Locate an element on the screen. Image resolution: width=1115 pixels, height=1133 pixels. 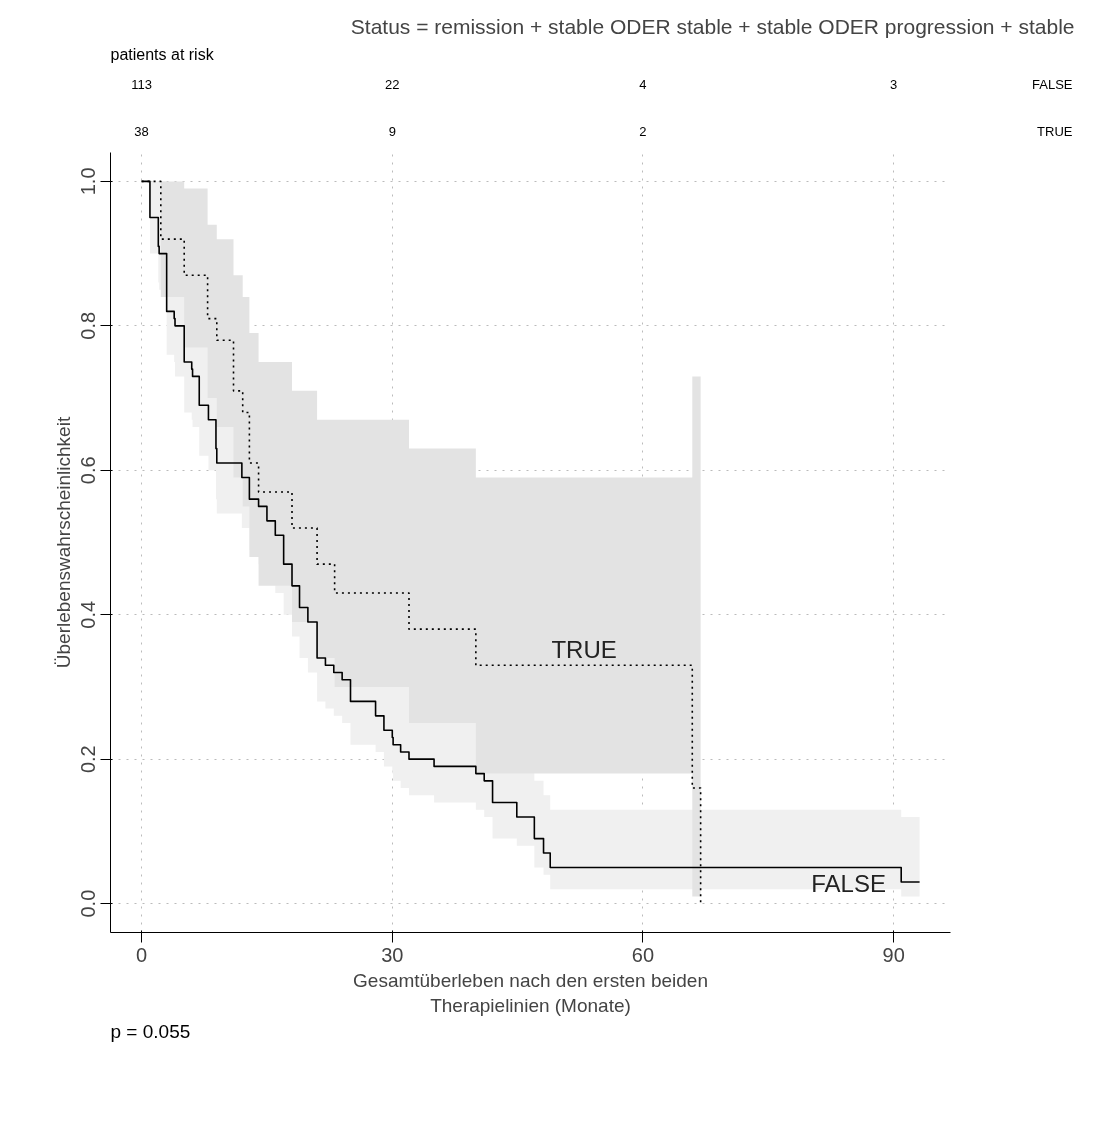
y-tick-label: 0.2 is located at coordinates (88, 759).